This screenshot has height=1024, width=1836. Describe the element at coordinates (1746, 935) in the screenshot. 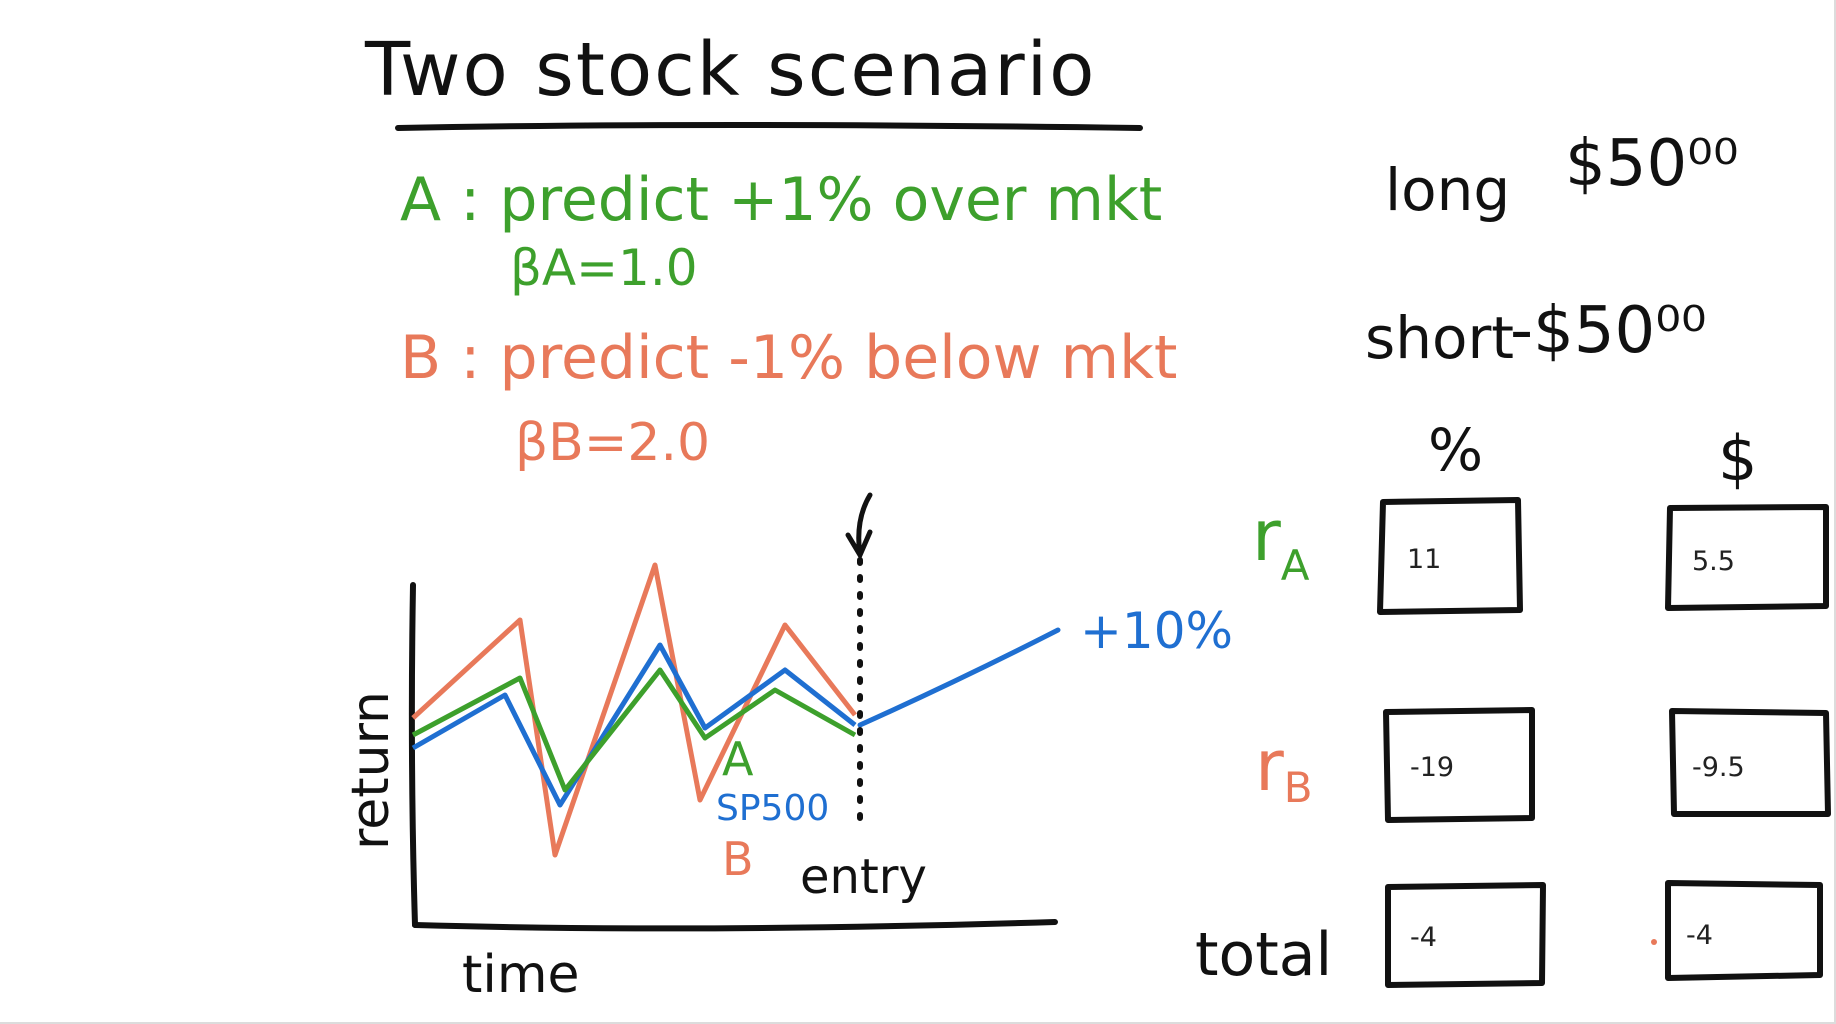

I see `total-dollar-input` at that location.